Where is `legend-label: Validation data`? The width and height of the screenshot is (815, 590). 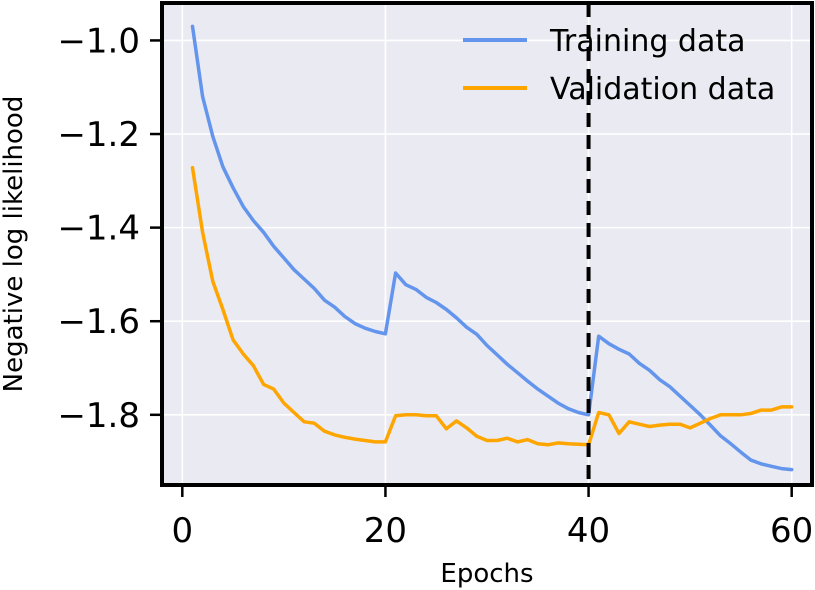 legend-label: Validation data is located at coordinates (662, 89).